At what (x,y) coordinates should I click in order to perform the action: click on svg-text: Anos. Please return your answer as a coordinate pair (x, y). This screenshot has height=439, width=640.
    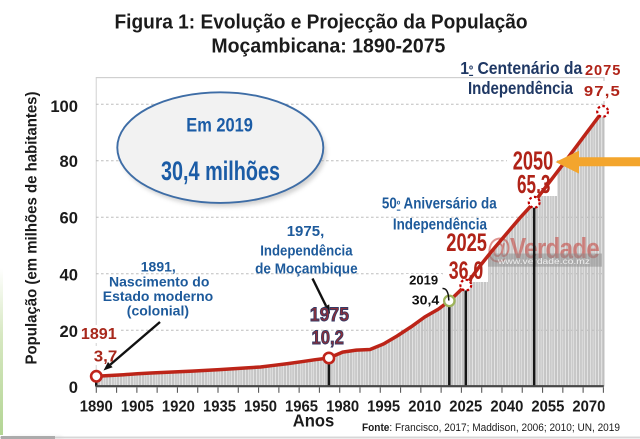
    Looking at the image, I should click on (314, 421).